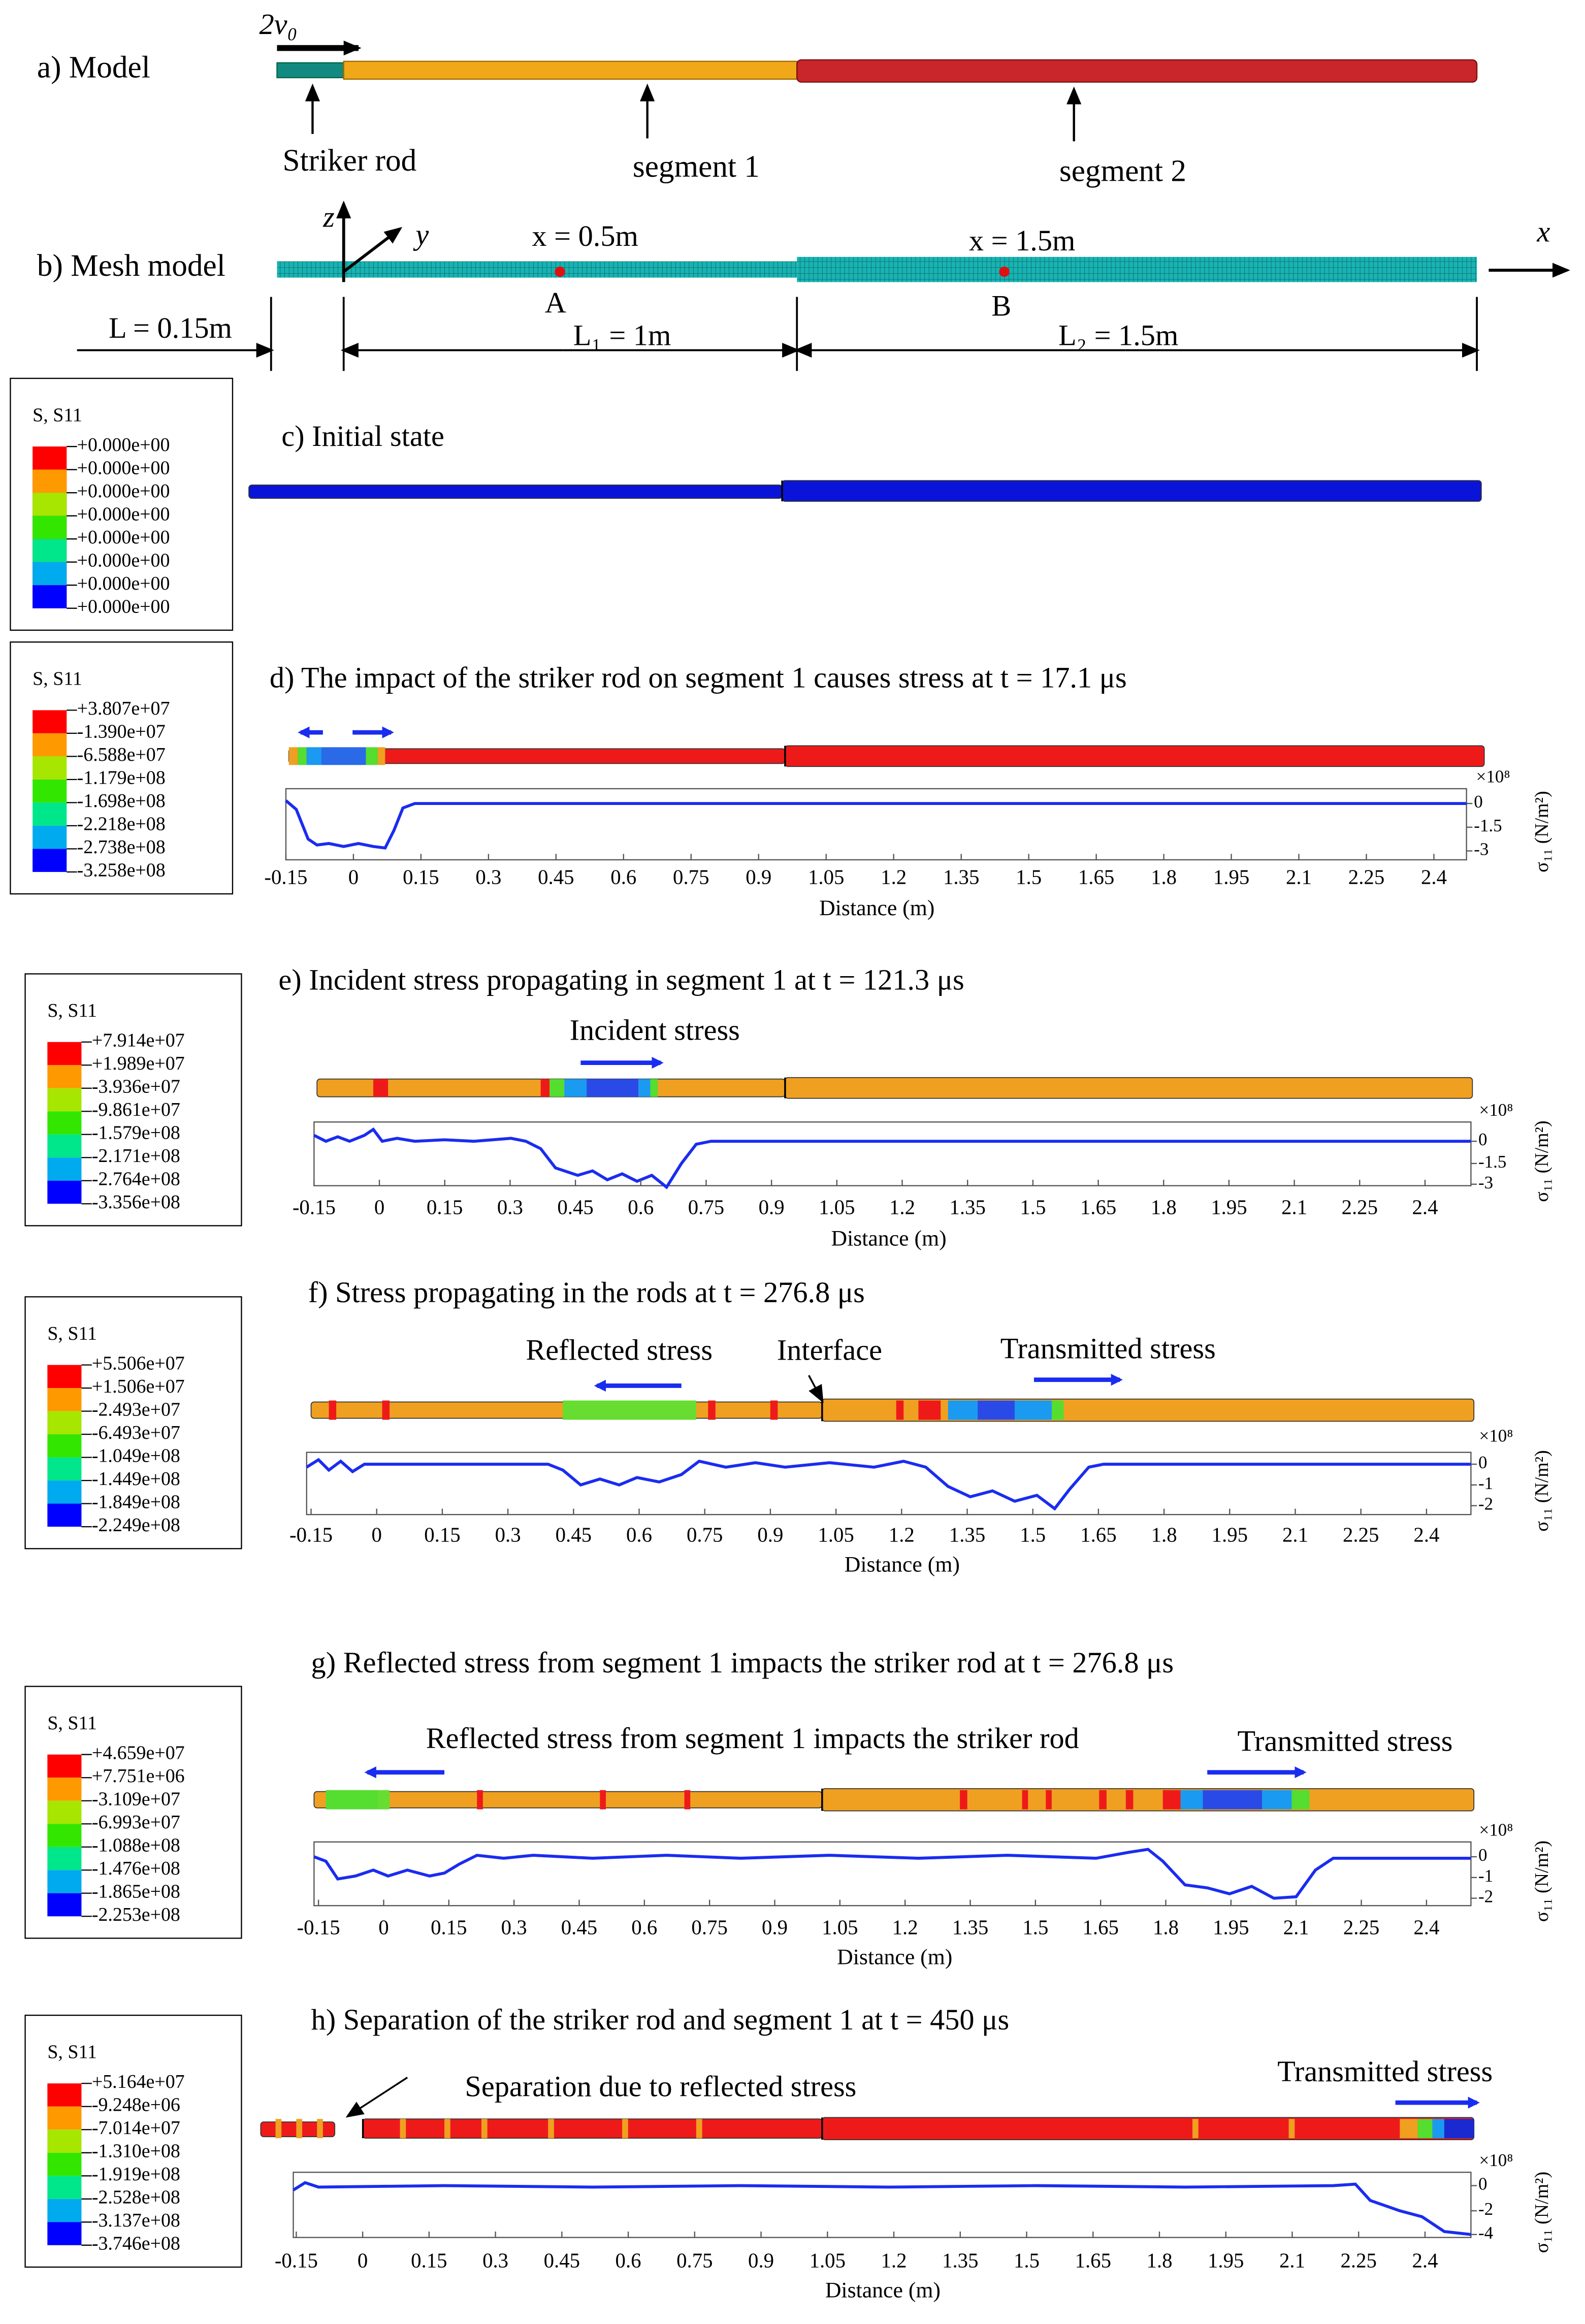  What do you see at coordinates (377, 2097) in the screenshot?
I see `pointer-arrow` at bounding box center [377, 2097].